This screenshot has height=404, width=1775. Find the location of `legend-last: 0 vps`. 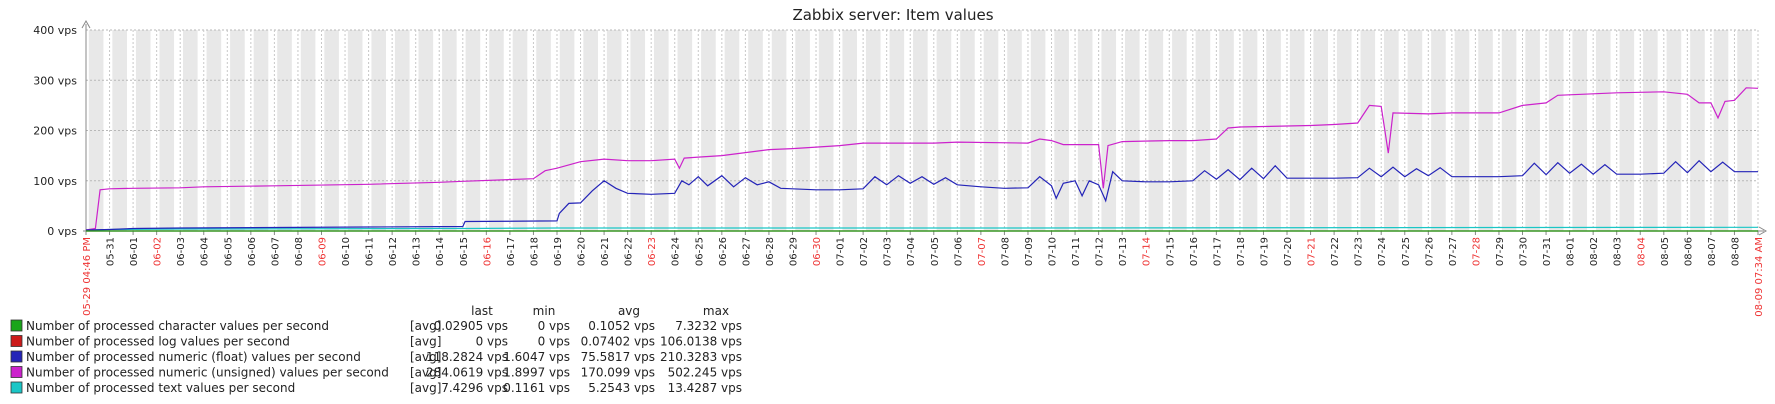

legend-last: 0 vps is located at coordinates (492, 342).